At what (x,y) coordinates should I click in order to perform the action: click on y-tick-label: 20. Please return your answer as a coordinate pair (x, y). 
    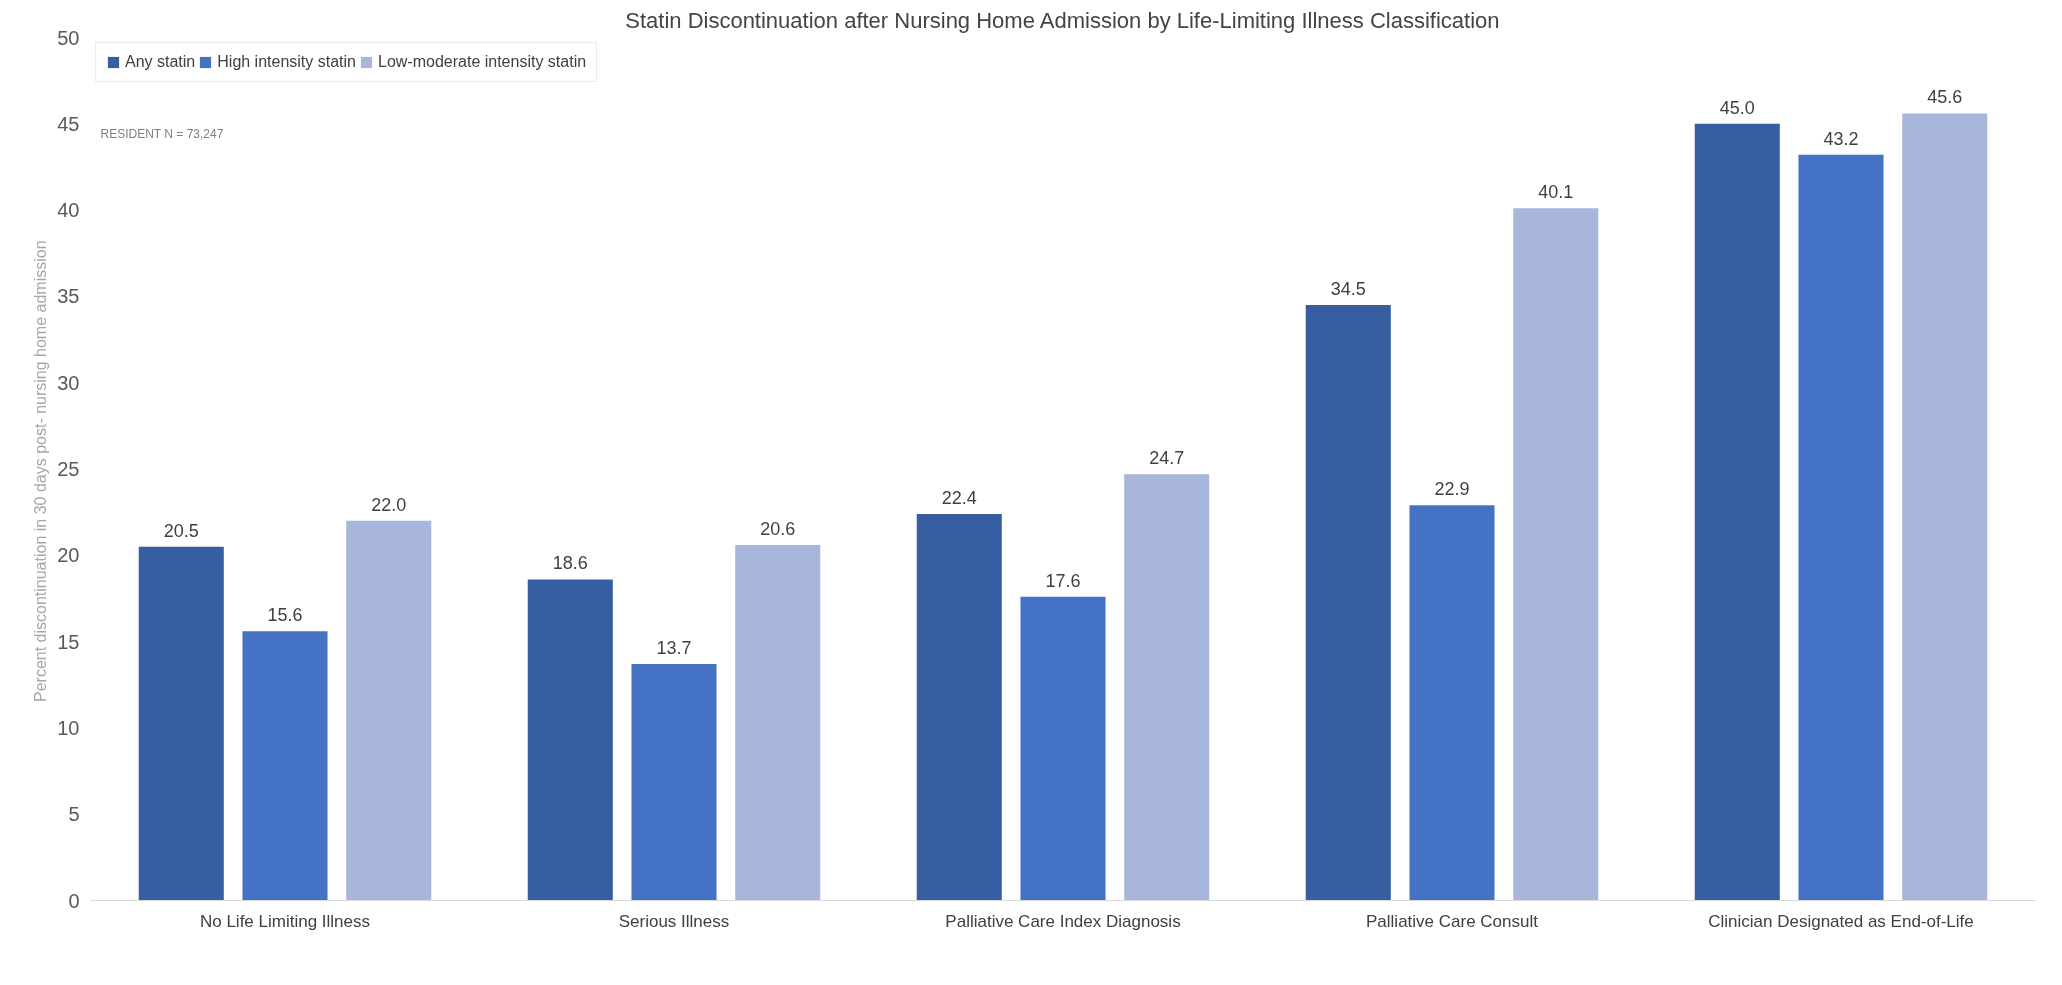
    Looking at the image, I should click on (68, 555).